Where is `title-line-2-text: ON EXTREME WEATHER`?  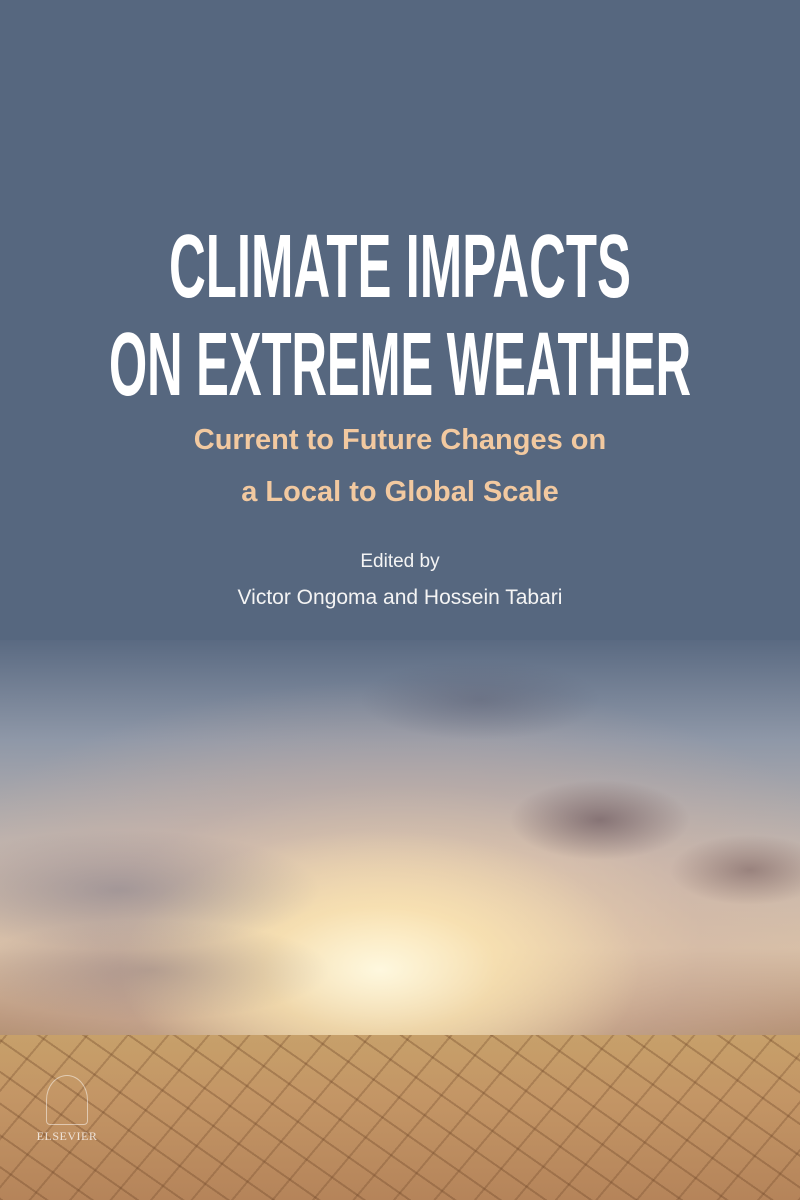 title-line-2-text: ON EXTREME WEATHER is located at coordinates (400, 363).